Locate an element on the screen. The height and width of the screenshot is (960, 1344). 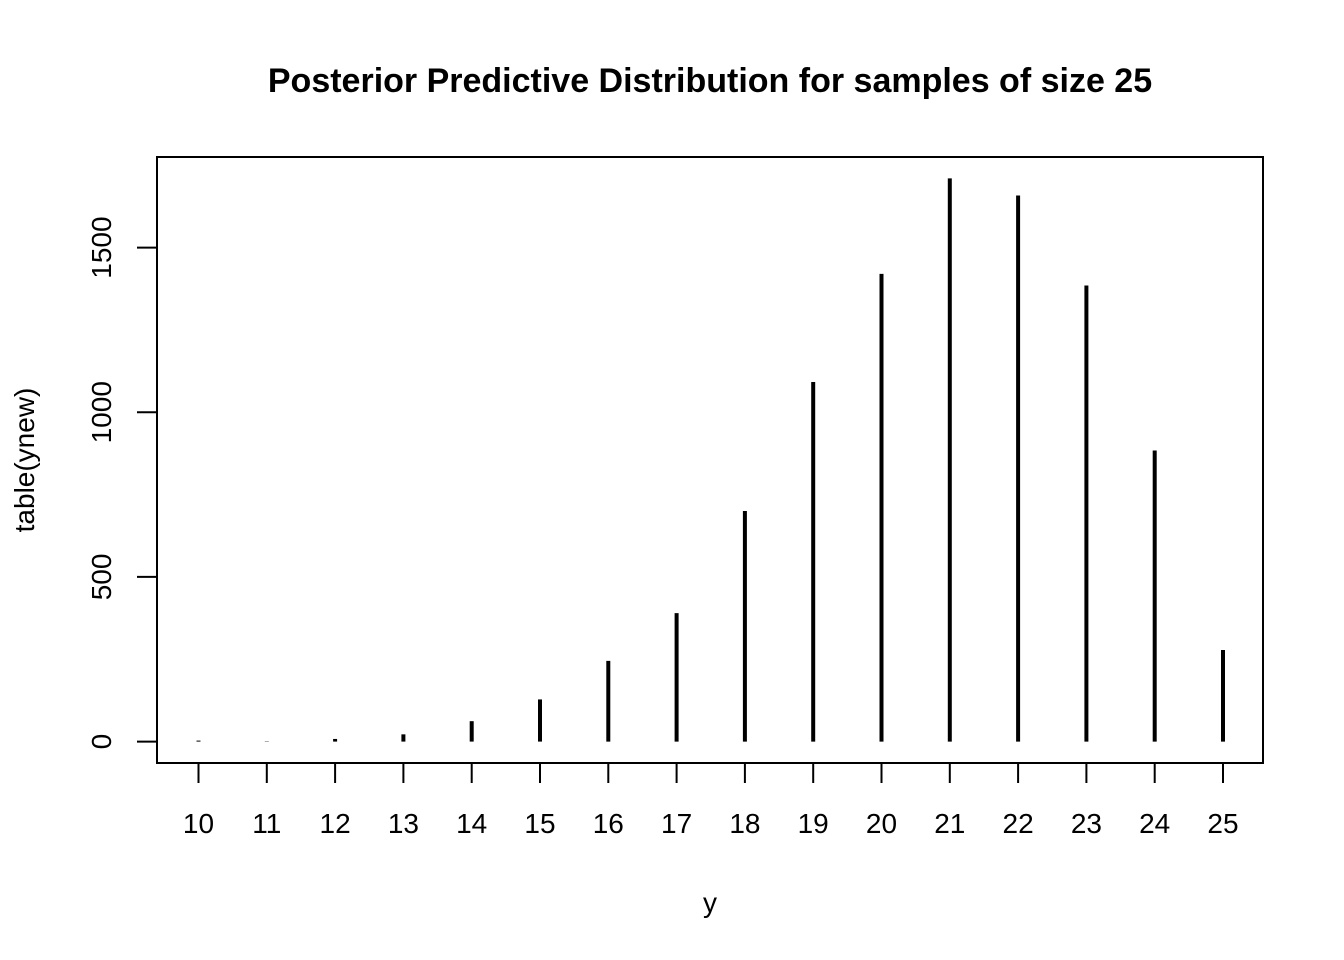
x-axis-label: y is located at coordinates (710, 902).